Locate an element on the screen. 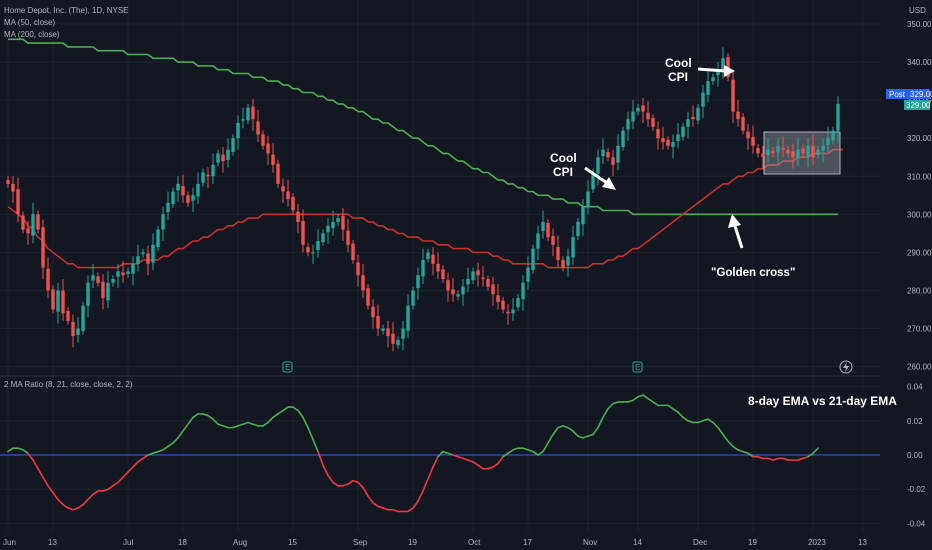  golden-cross-label: "Golden cross" is located at coordinates (753, 273).